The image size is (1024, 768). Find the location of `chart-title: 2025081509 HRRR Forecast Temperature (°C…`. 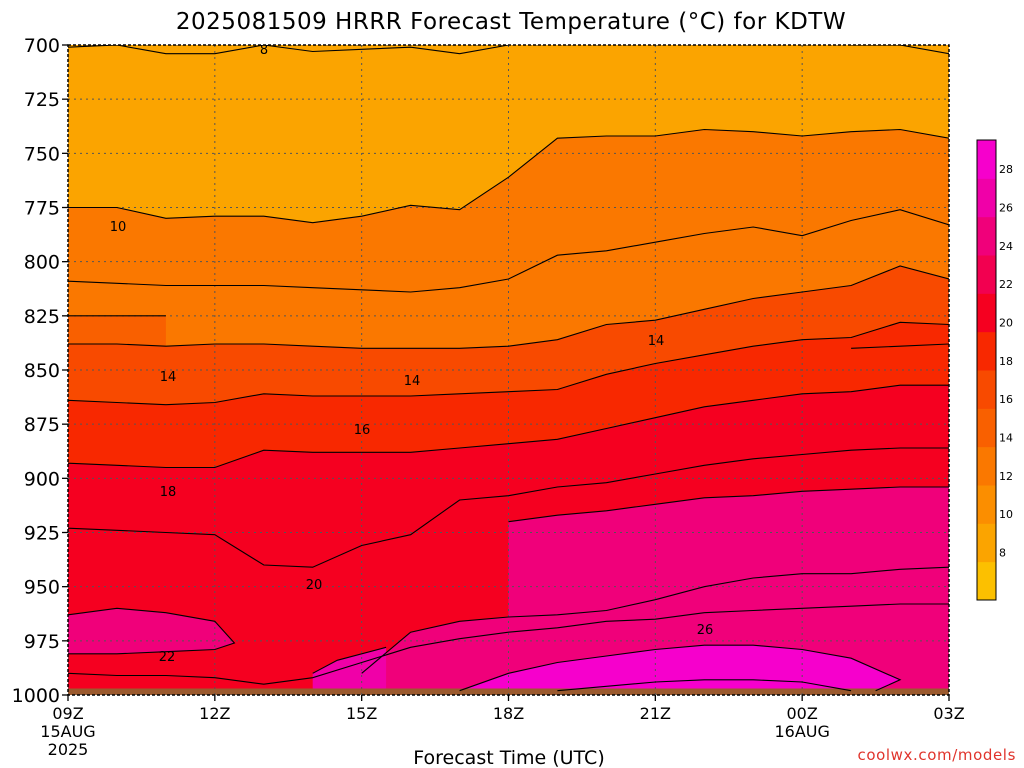

chart-title: 2025081509 HRRR Forecast Temperature (°C… is located at coordinates (511, 22).